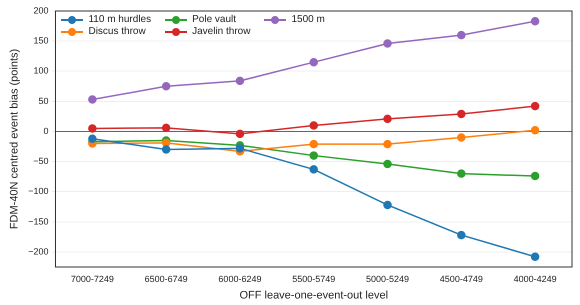  What do you see at coordinates (214, 20) in the screenshot?
I see `legend-label: Pole vault` at bounding box center [214, 20].